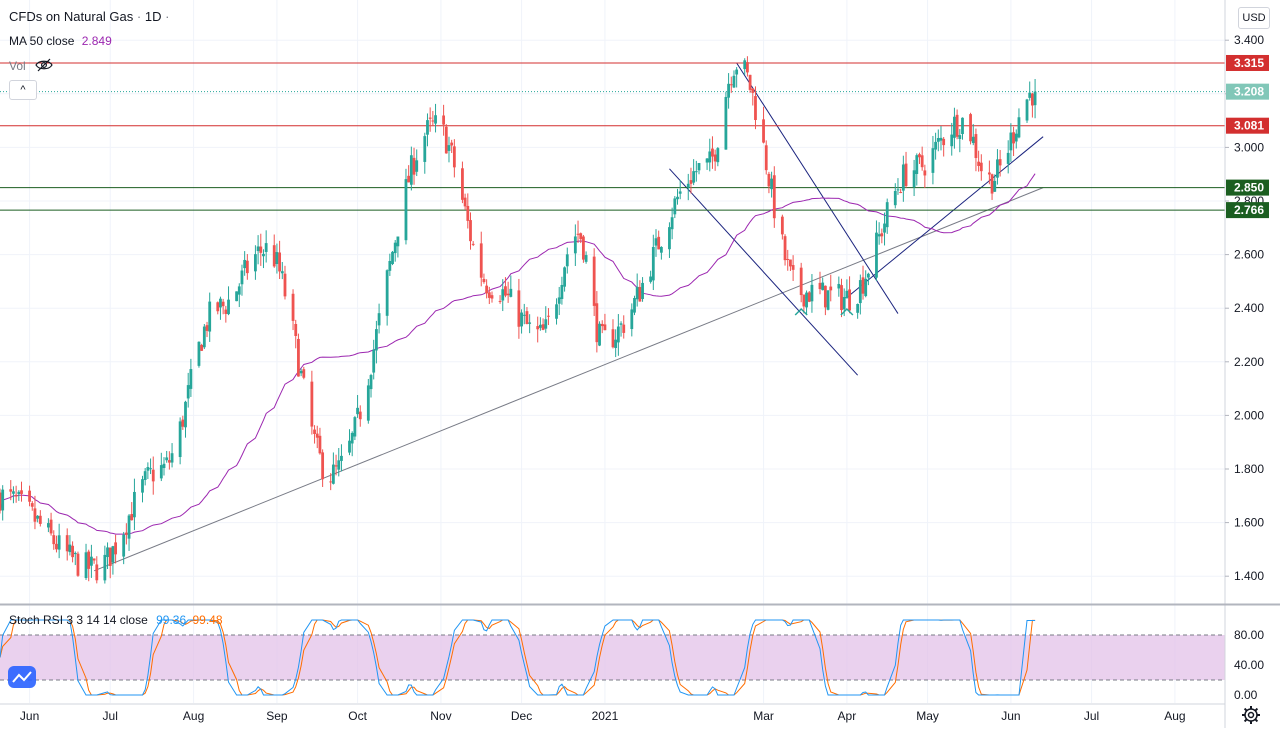 This screenshot has height=733, width=1280. Describe the element at coordinates (824, 311) in the screenshot. I see `markers` at that location.